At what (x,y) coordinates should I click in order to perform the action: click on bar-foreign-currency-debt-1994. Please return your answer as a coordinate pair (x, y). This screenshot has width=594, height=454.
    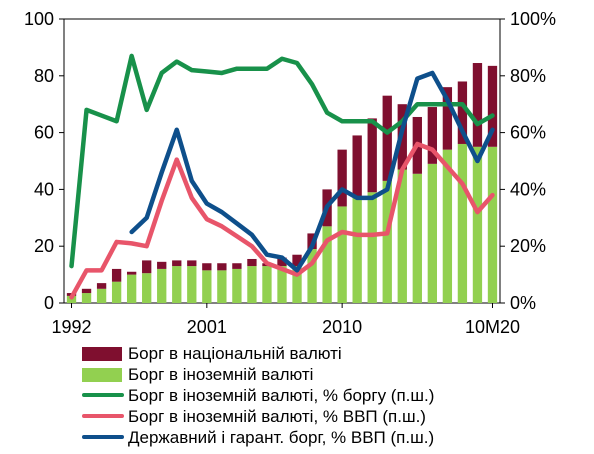
    Looking at the image, I should click on (101, 295).